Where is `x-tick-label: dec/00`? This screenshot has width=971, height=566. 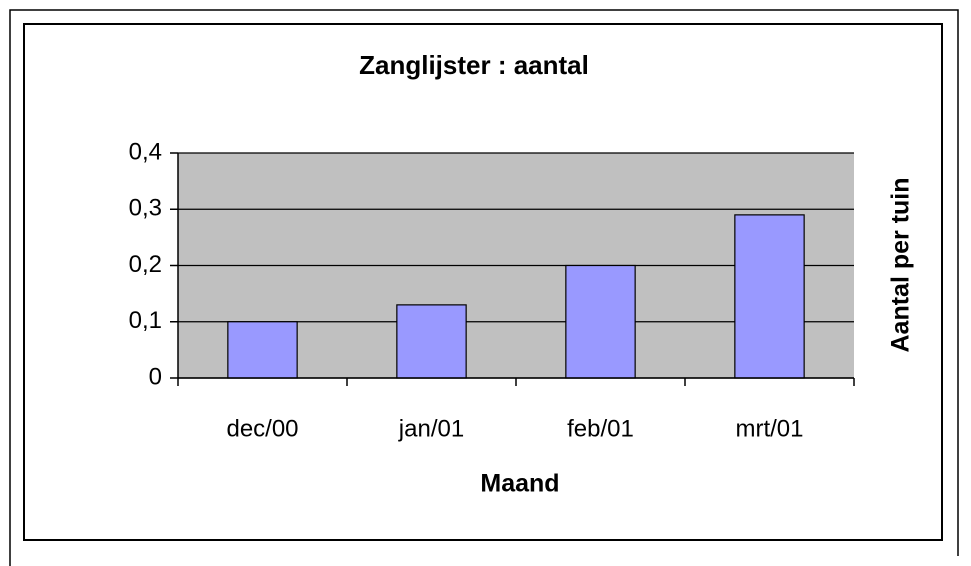
x-tick-label: dec/00 is located at coordinates (262, 428).